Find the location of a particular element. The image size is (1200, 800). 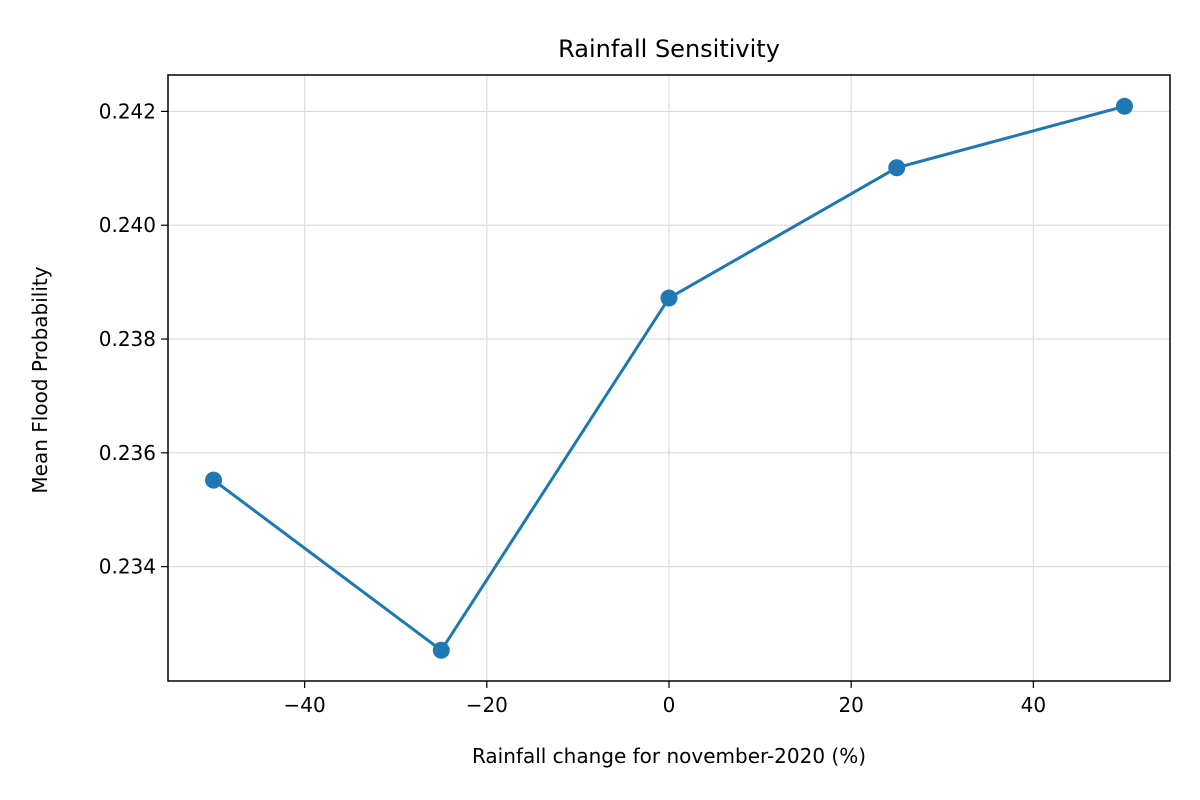

y-axis: 0.234 0.236 0.238 0.240 0.242 is located at coordinates (133, 339).